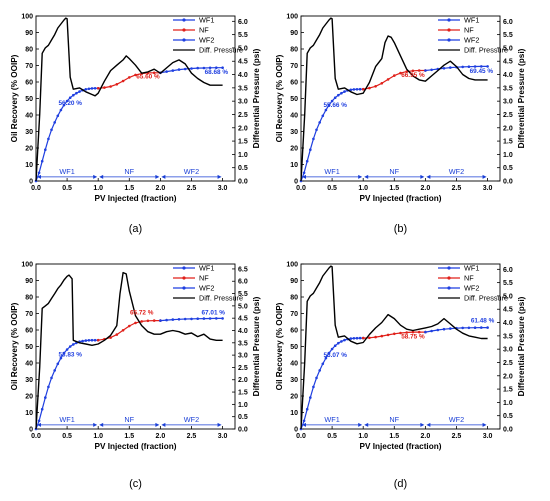  Describe the element at coordinates (243, 155) in the screenshot. I see `y2-tick-label: 1.0` at that location.